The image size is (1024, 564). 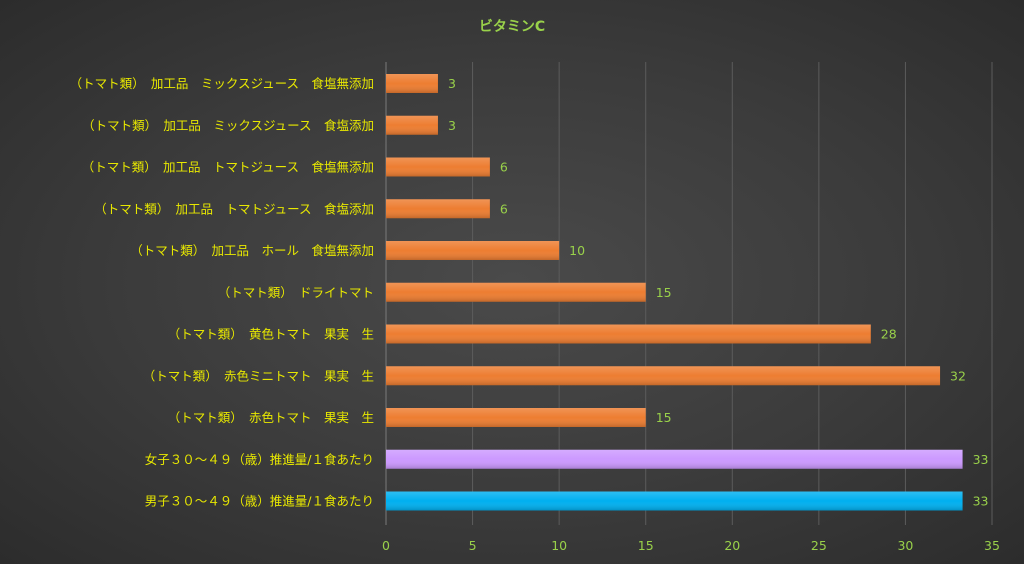 I want to click on category-label: 女子３０～４９（歳）推進量/１食あたり, so click(x=259, y=459).